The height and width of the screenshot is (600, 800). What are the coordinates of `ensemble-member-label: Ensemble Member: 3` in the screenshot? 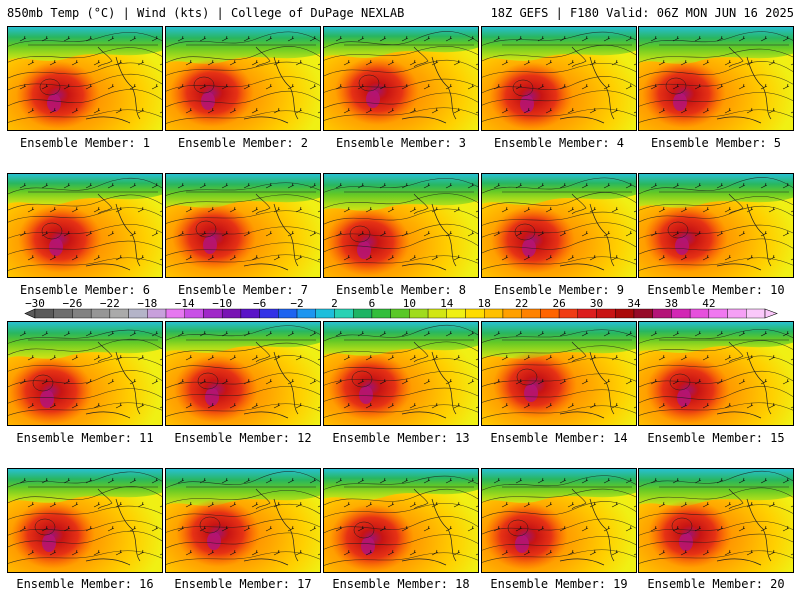 It's located at (401, 143).